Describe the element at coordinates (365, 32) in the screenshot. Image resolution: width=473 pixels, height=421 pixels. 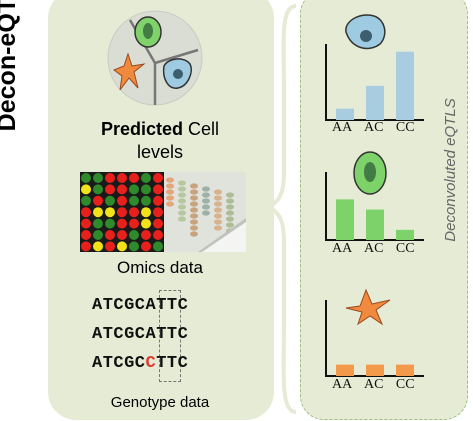
I see `blue-cell-icon` at that location.